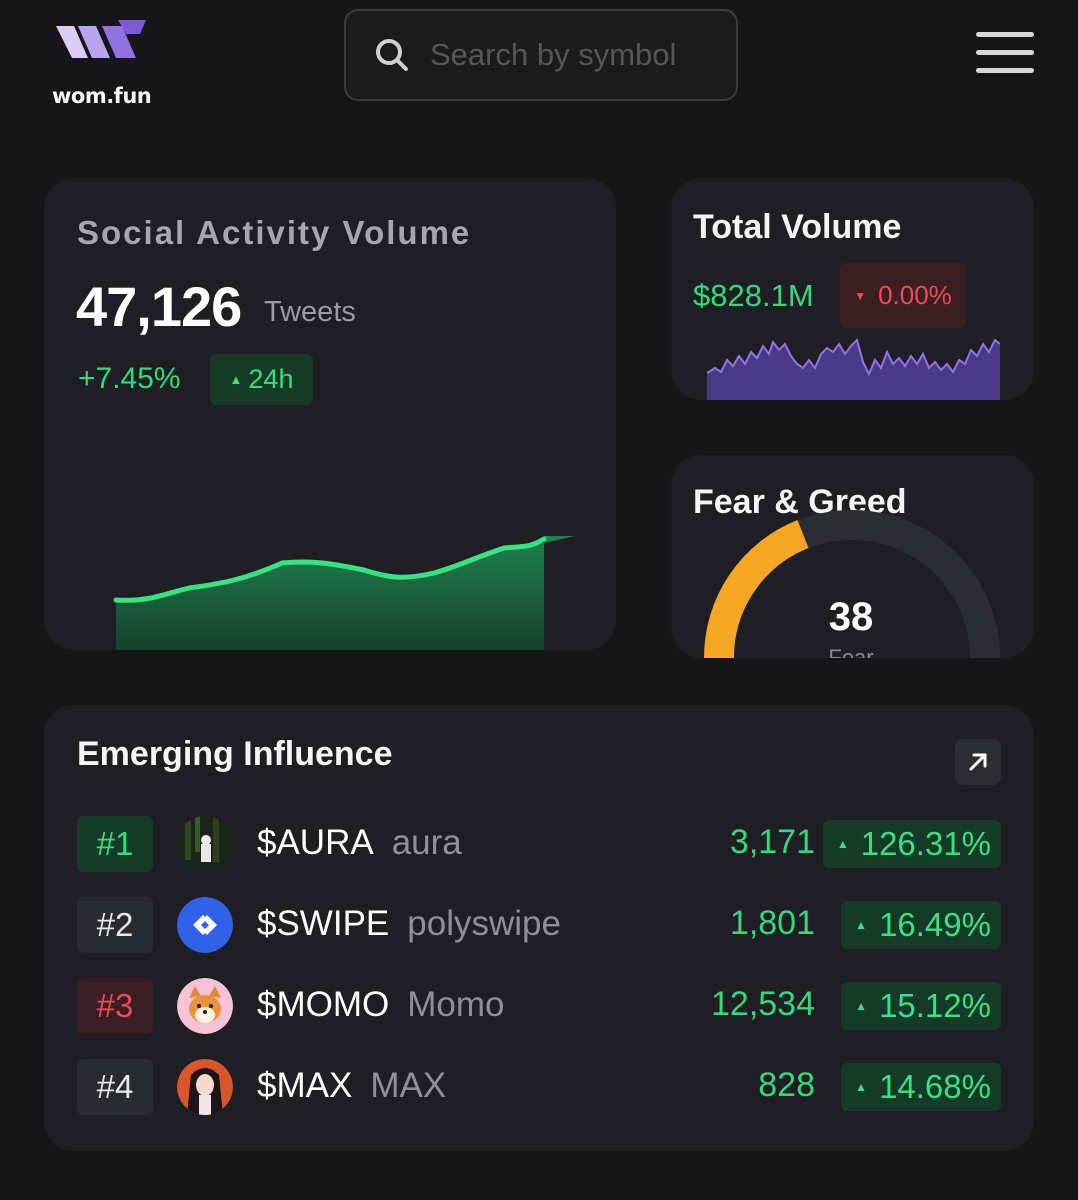  I want to click on swipe-avatar-icon, so click(205, 925).